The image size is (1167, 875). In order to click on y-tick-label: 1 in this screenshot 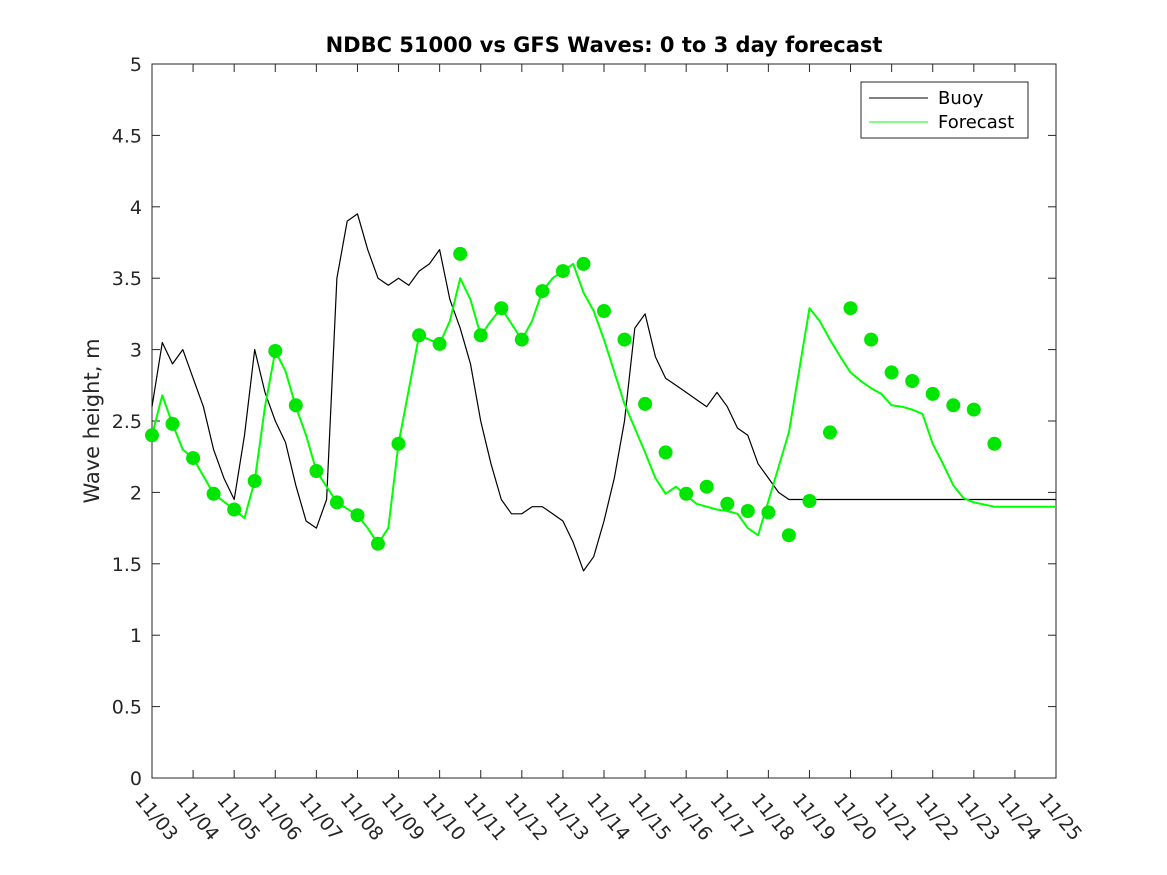, I will do `click(136, 636)`.